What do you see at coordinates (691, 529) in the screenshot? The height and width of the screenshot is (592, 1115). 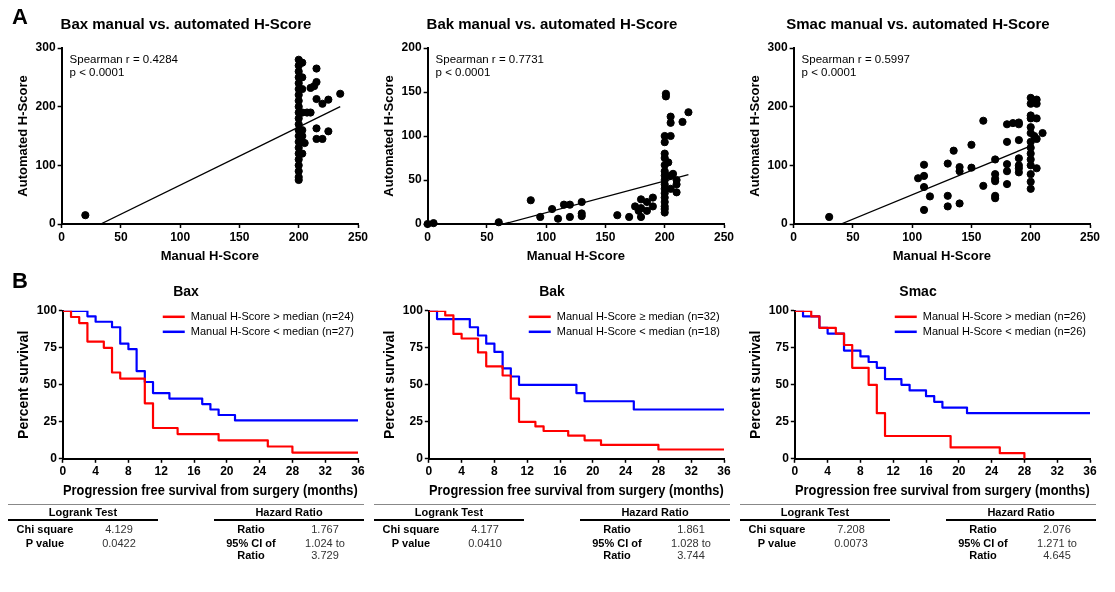 I see `text: 1.861` at bounding box center [691, 529].